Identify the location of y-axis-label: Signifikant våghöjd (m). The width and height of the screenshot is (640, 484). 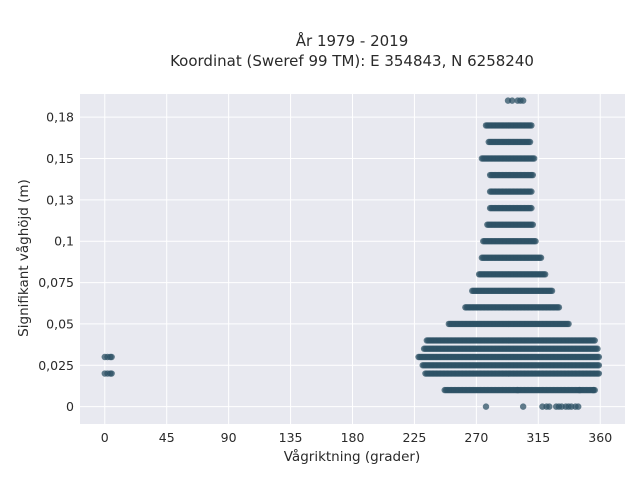
(23, 258).